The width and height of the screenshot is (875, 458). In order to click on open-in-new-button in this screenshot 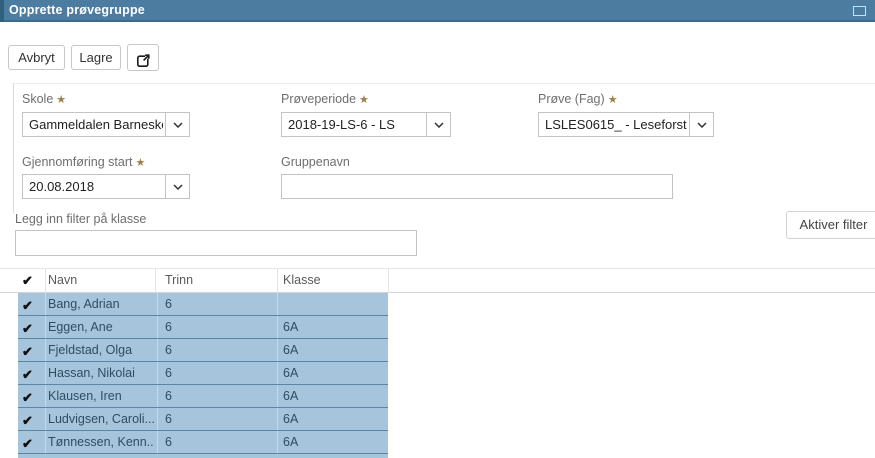, I will do `click(143, 57)`.